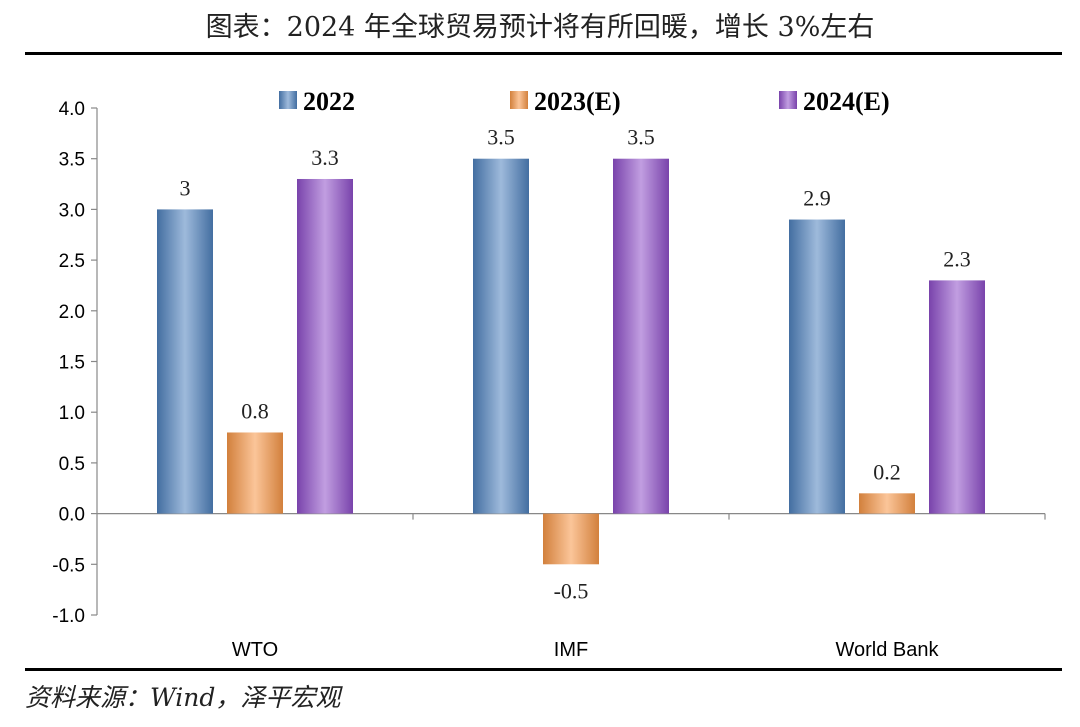 The image size is (1080, 727). What do you see at coordinates (72, 109) in the screenshot?
I see `y-tick-label: 4.0` at bounding box center [72, 109].